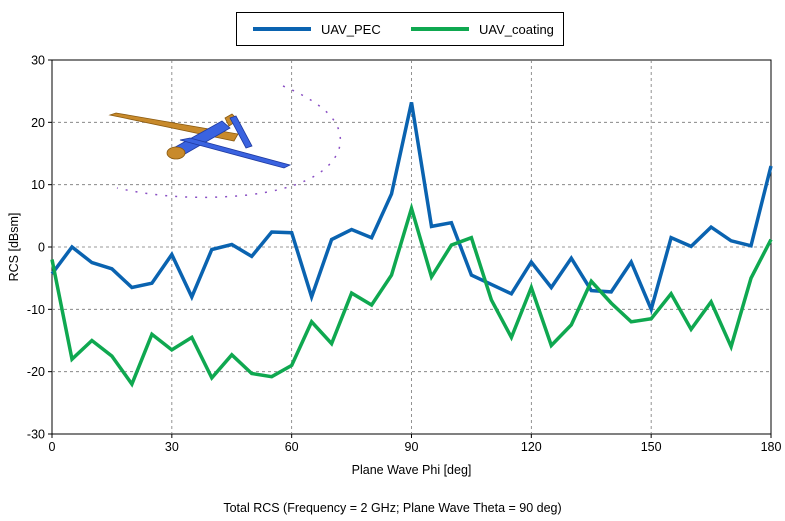 The image size is (785, 521). Describe the element at coordinates (771, 447) in the screenshot. I see `x-tick-label: 180` at that location.